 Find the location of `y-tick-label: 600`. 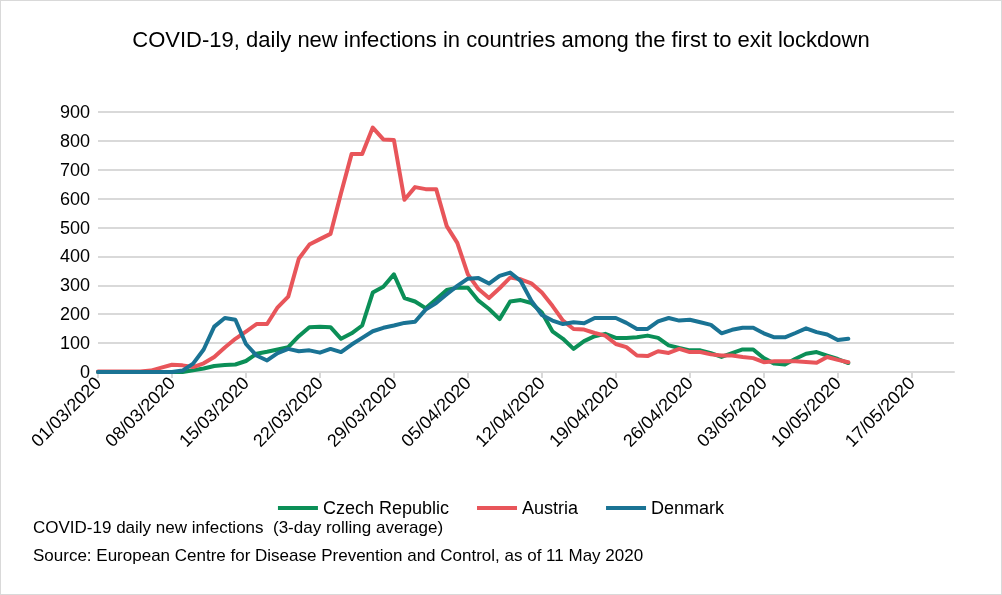

y-tick-label: 600 is located at coordinates (74, 198).